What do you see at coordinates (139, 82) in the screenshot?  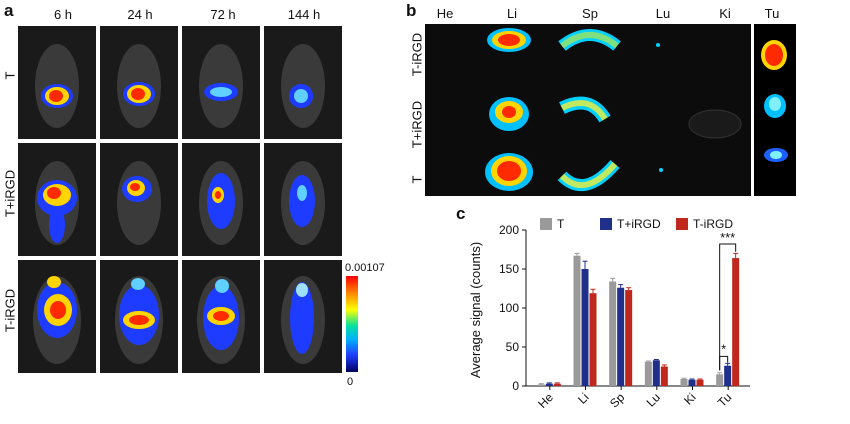 I see `mouse-image-T-24h` at bounding box center [139, 82].